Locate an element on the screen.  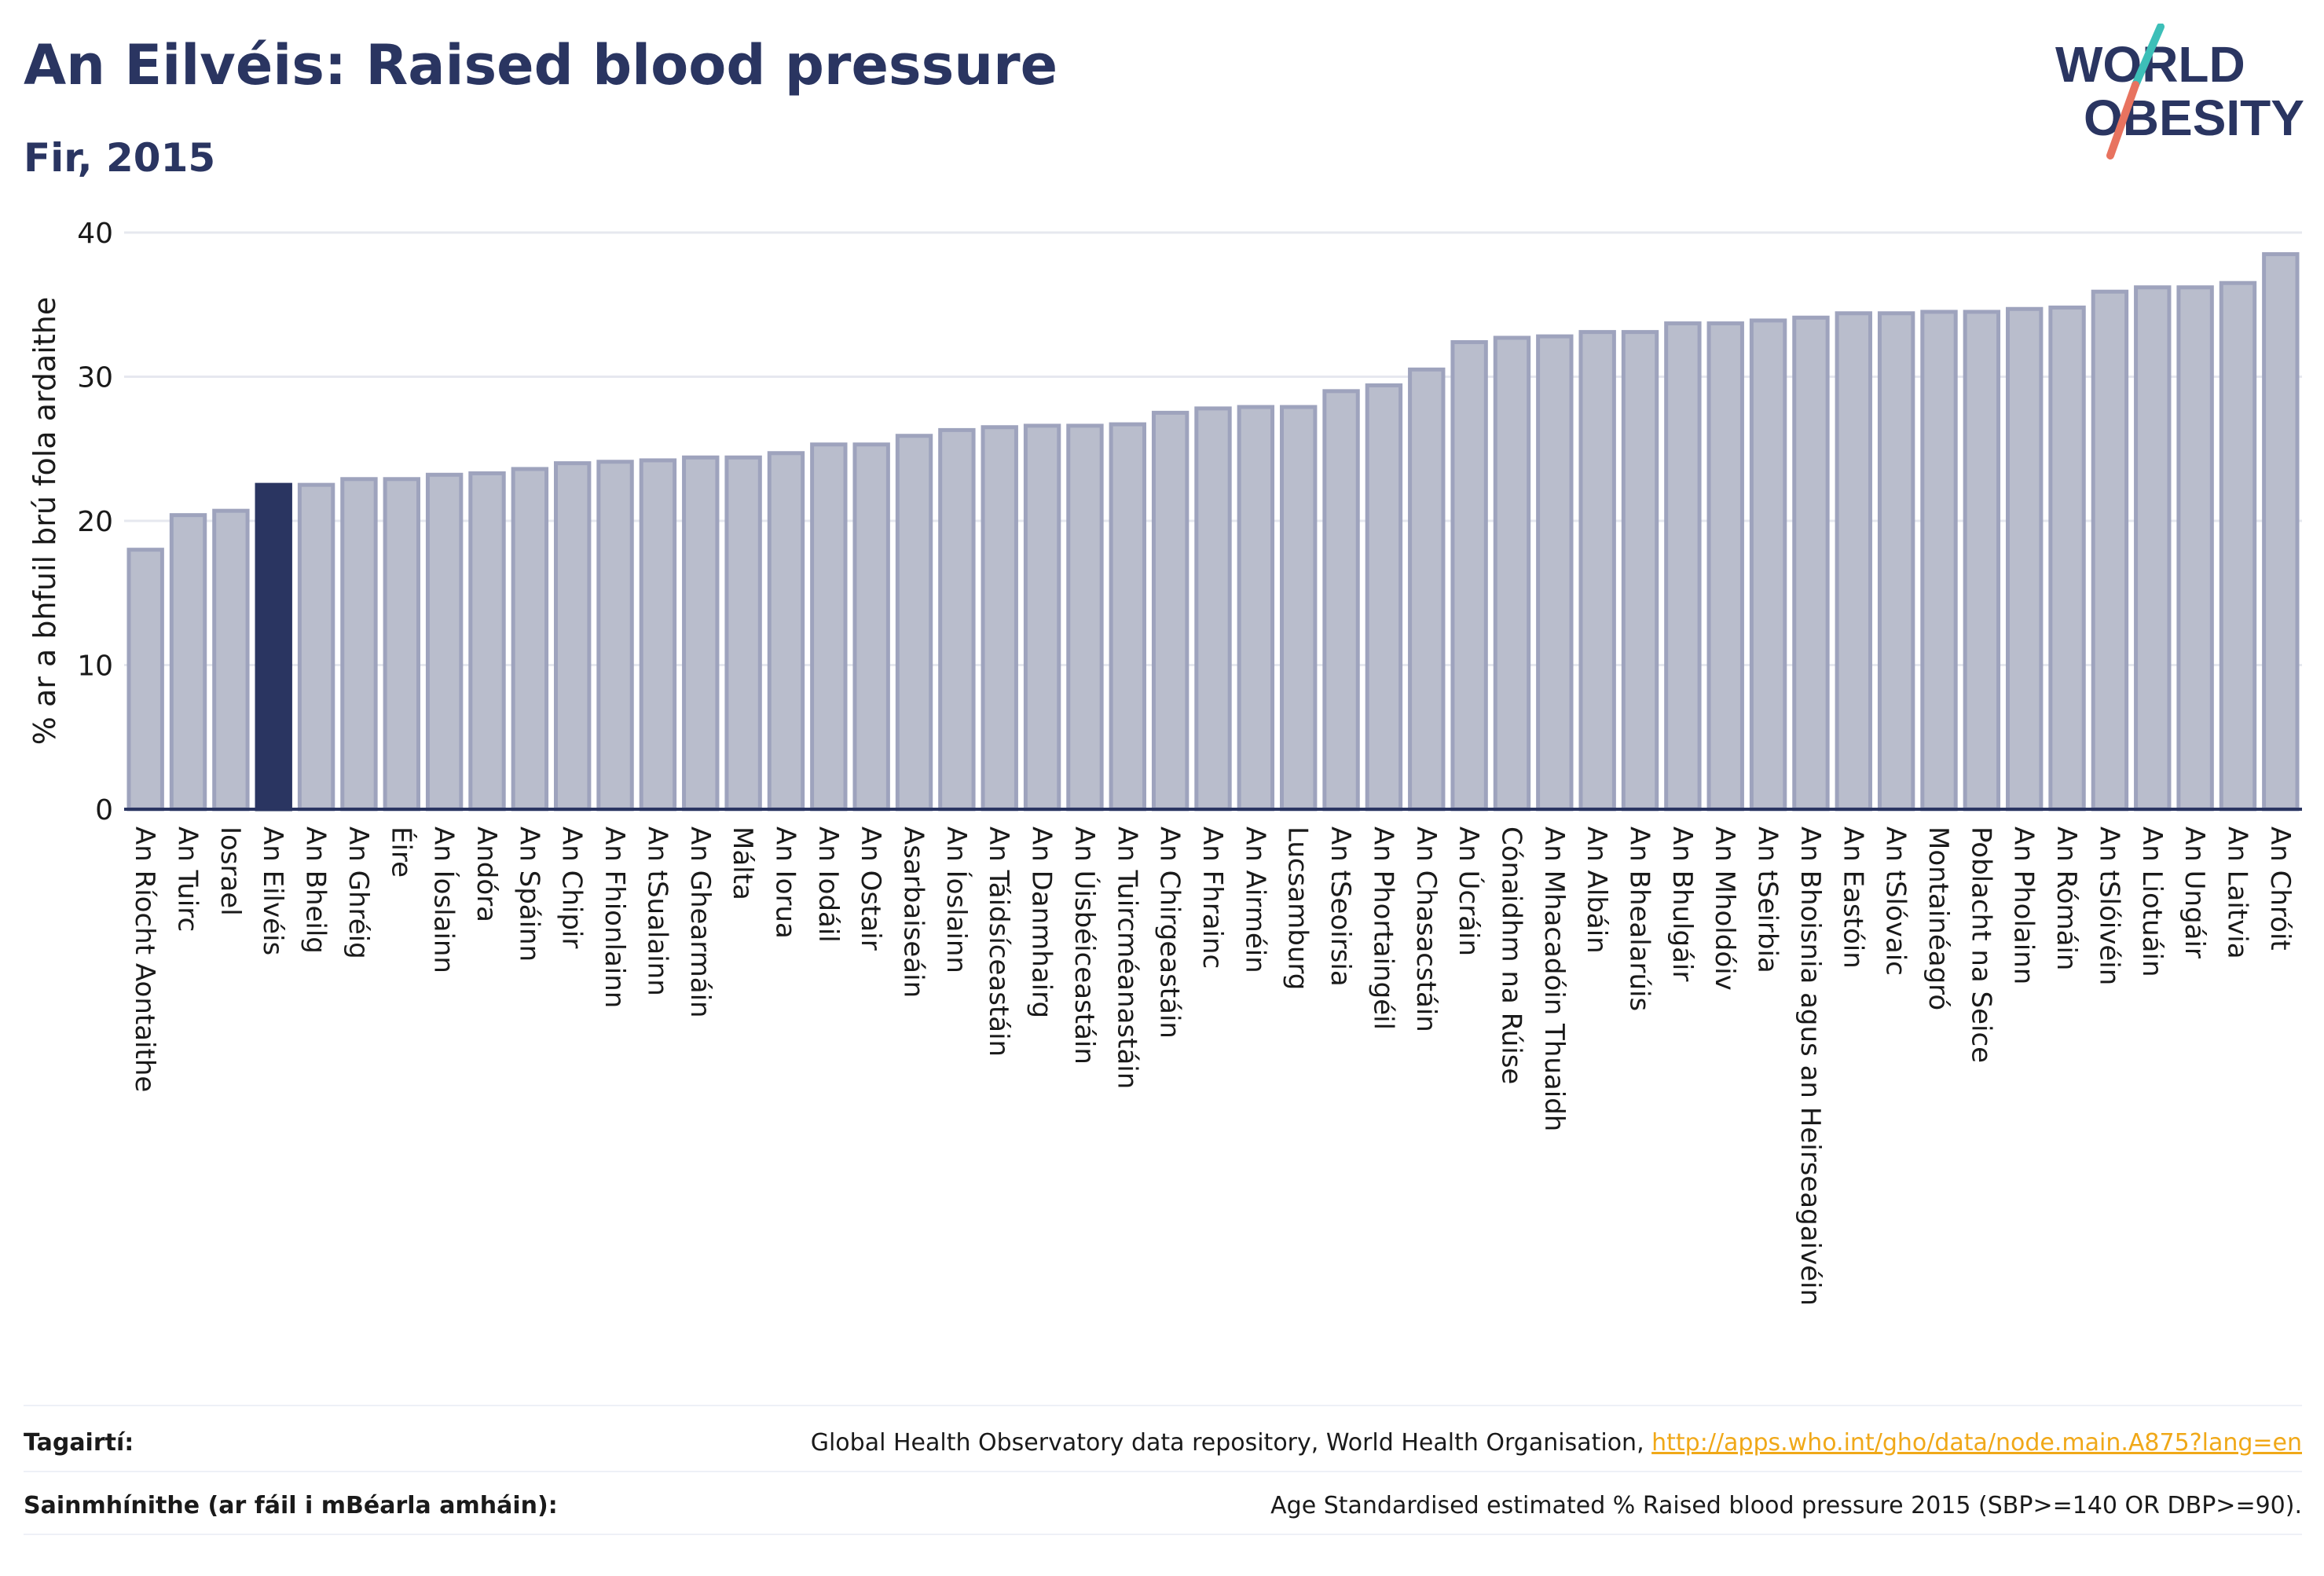
x-tick-label: Andóra is located at coordinates (486, 874).